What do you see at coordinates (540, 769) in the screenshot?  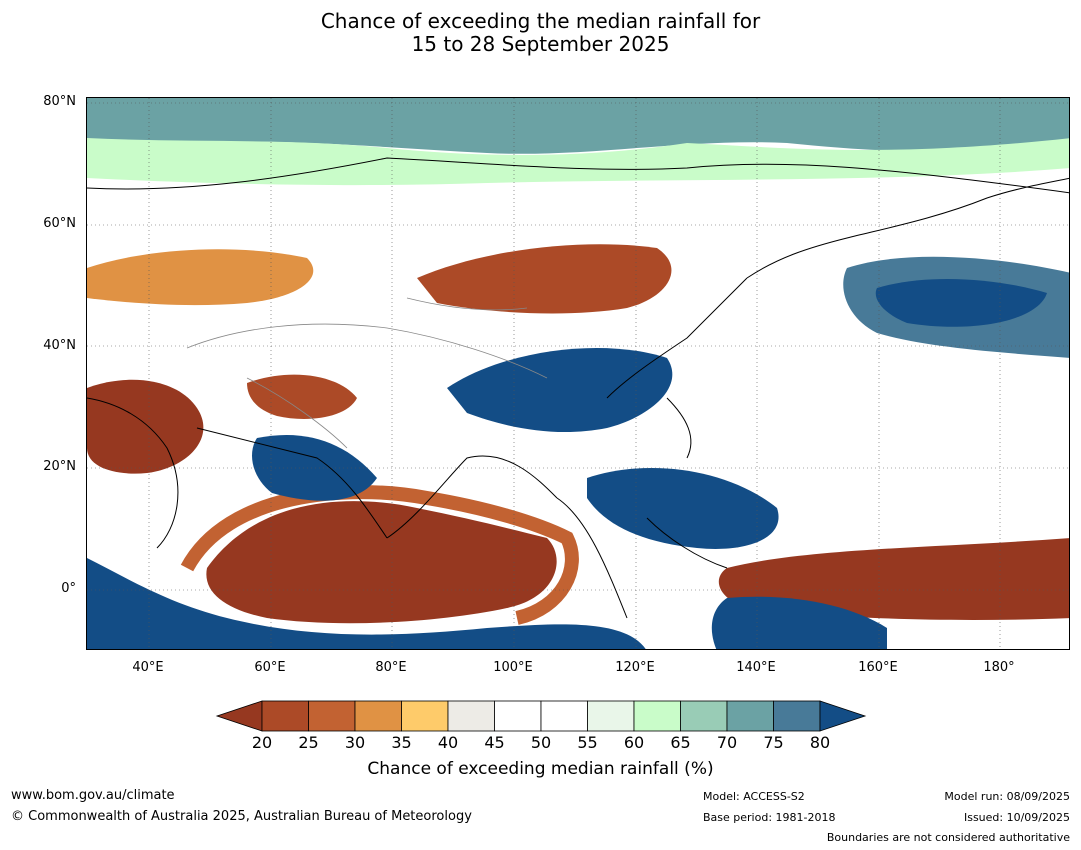 I see `colorbar-label: Chance of exceeding median rainfall (%)` at bounding box center [540, 769].